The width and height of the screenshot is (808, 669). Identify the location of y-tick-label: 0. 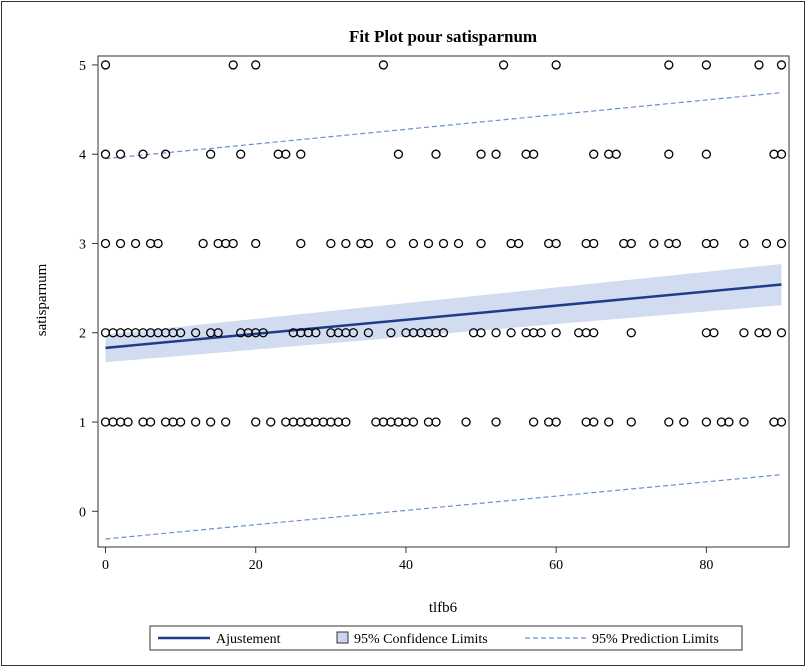
(82, 512).